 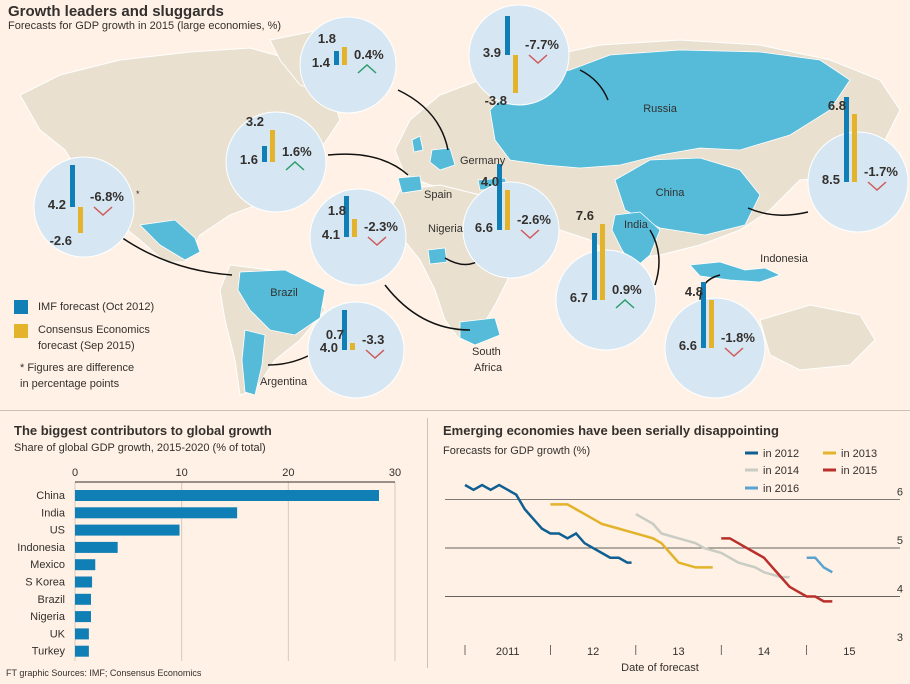 What do you see at coordinates (368, 164) in the screenshot?
I see `arrow-uk` at bounding box center [368, 164].